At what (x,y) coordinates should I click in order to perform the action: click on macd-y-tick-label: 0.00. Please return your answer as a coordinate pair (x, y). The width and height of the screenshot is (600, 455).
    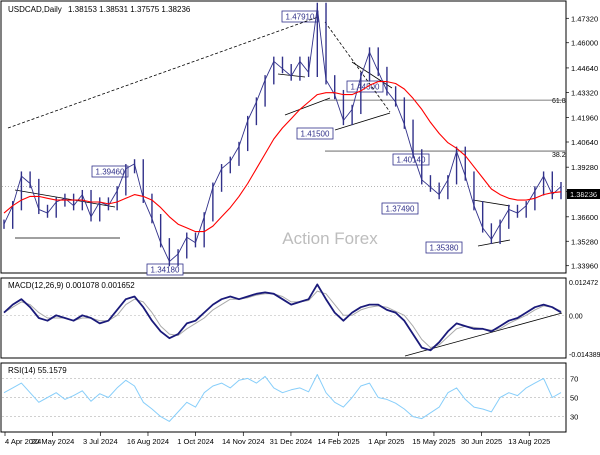
    Looking at the image, I should click on (576, 316).